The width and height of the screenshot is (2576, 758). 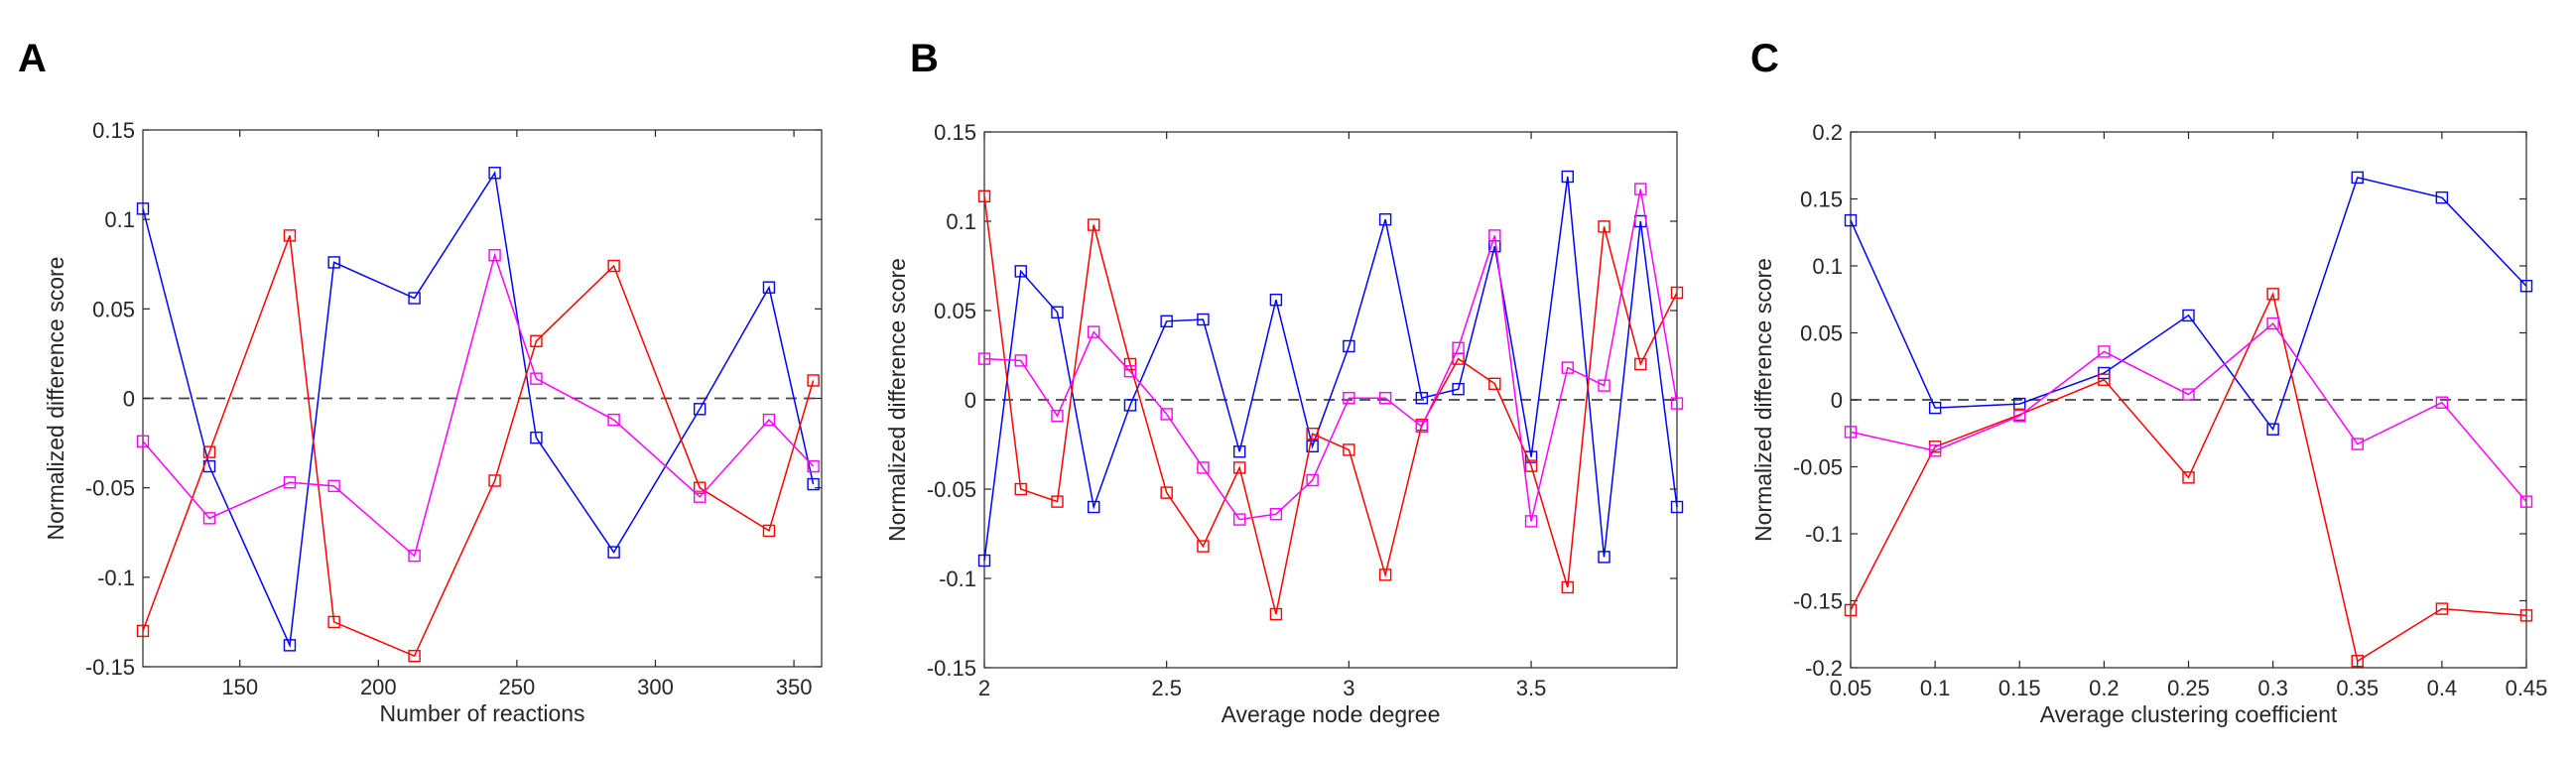 What do you see at coordinates (1765, 58) in the screenshot?
I see `panel-letter: C` at bounding box center [1765, 58].